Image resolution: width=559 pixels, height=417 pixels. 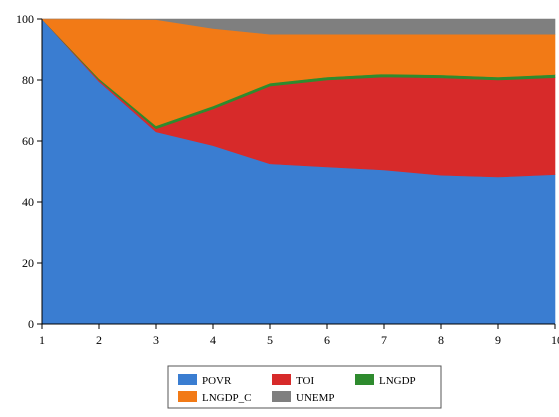 What do you see at coordinates (397, 381) in the screenshot?
I see `legend-label-lngdp: LNGDP` at bounding box center [397, 381].